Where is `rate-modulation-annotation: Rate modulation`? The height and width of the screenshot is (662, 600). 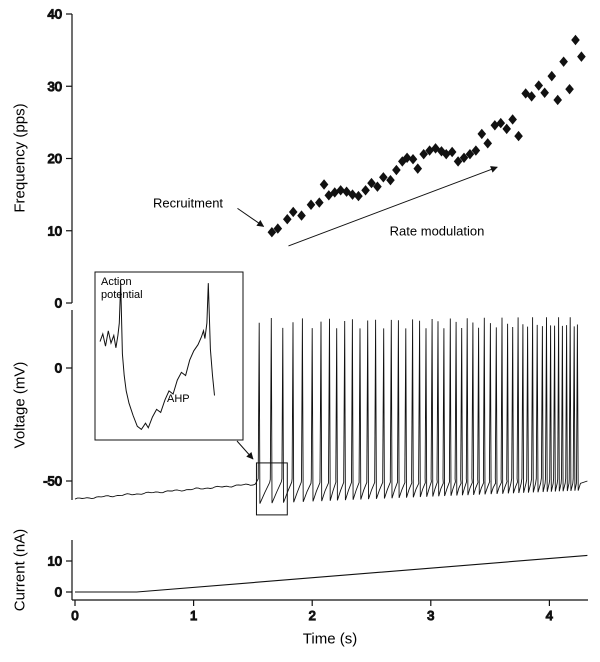
rate-modulation-annotation: Rate modulation is located at coordinates (437, 231).